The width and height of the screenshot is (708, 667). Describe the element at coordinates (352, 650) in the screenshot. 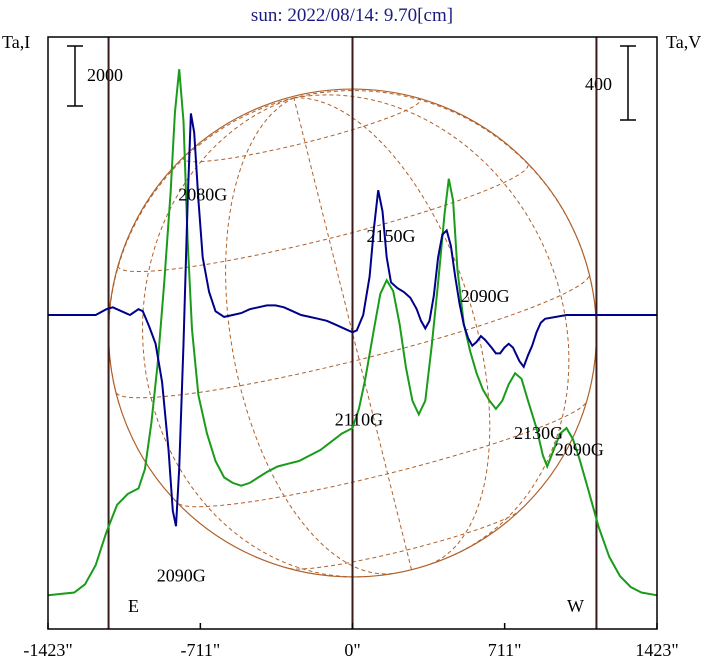

I see `x-tick-label: 0"` at that location.